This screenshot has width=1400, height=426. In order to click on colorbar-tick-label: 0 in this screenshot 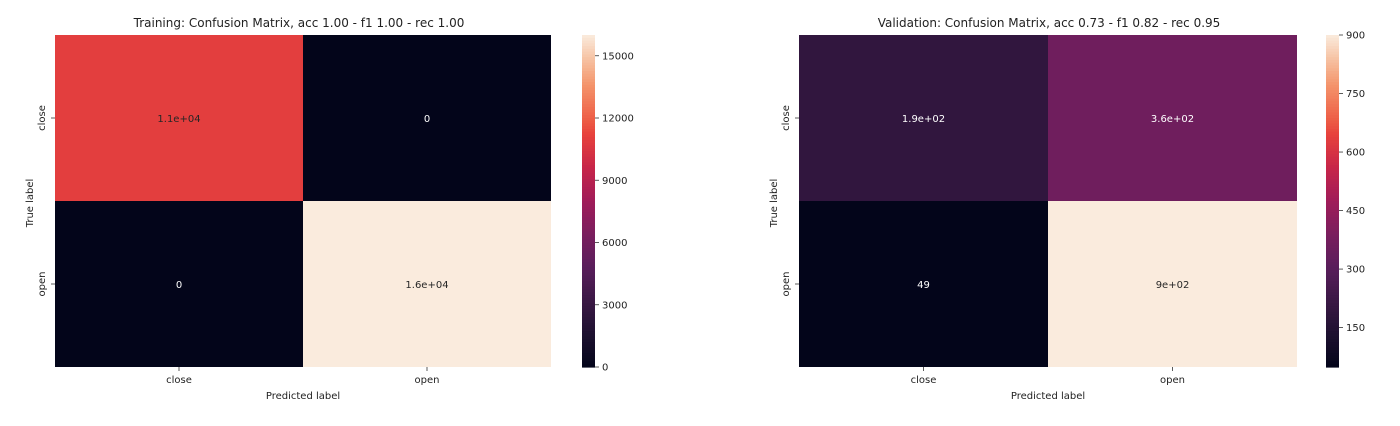, I will do `click(605, 368)`.